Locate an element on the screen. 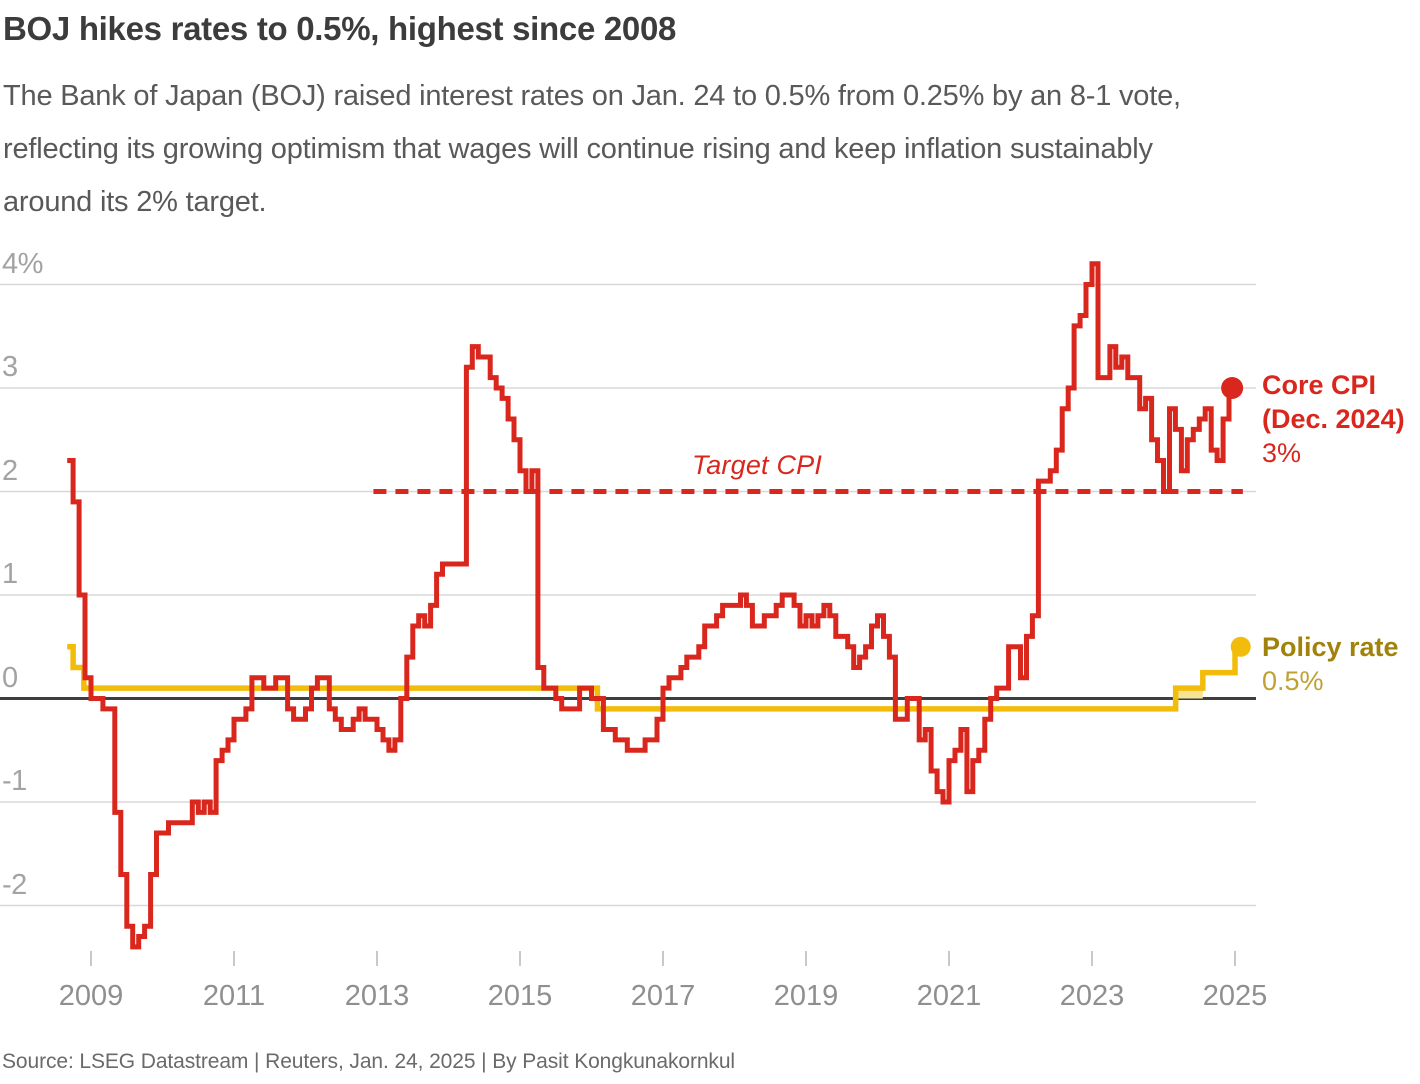 This screenshot has height=1084, width=1420. x-axis-label: 2025 is located at coordinates (1235, 996).